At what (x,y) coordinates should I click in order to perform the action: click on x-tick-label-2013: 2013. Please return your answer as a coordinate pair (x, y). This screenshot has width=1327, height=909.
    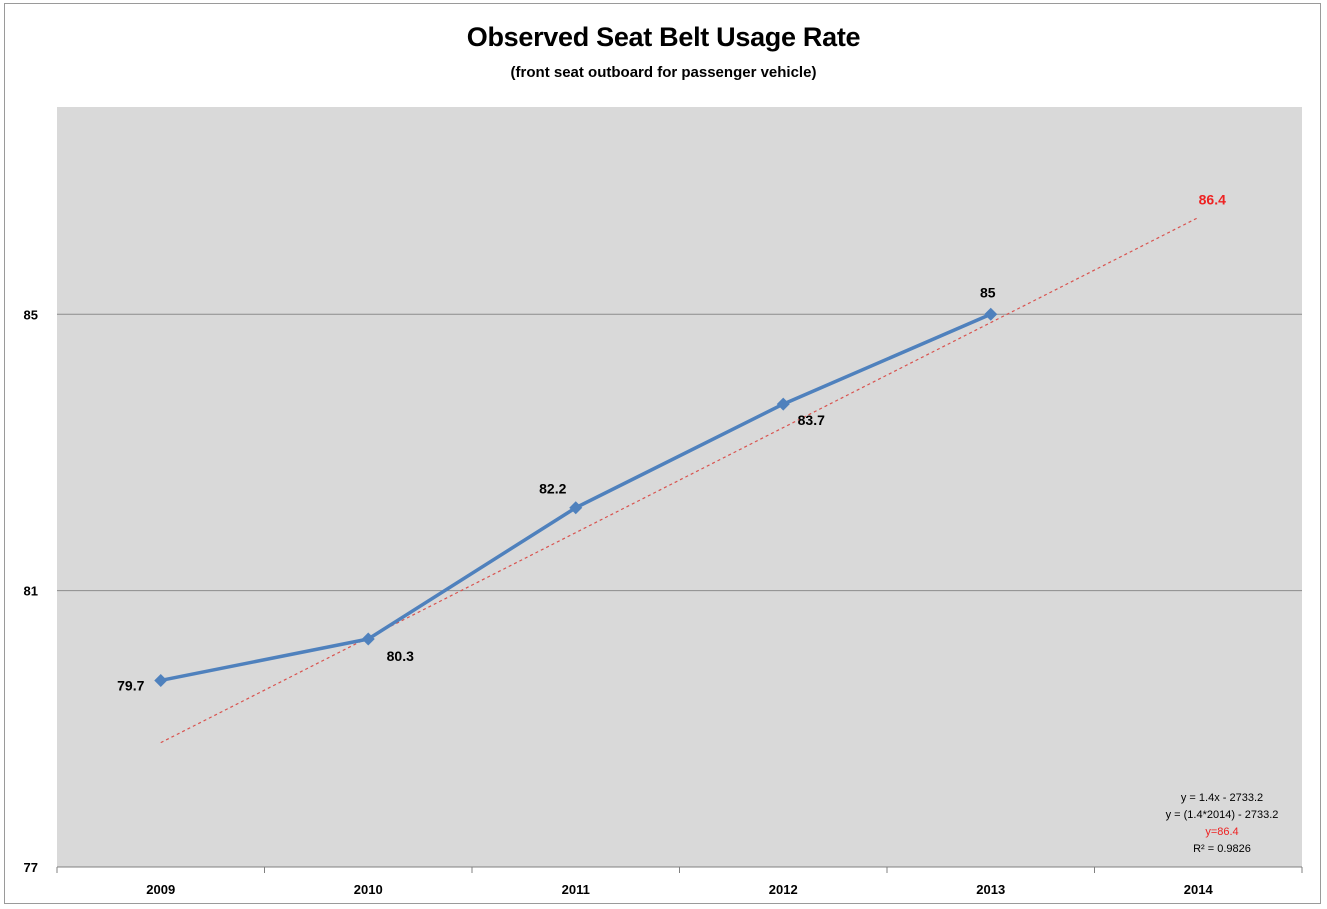
    Looking at the image, I should click on (990, 889).